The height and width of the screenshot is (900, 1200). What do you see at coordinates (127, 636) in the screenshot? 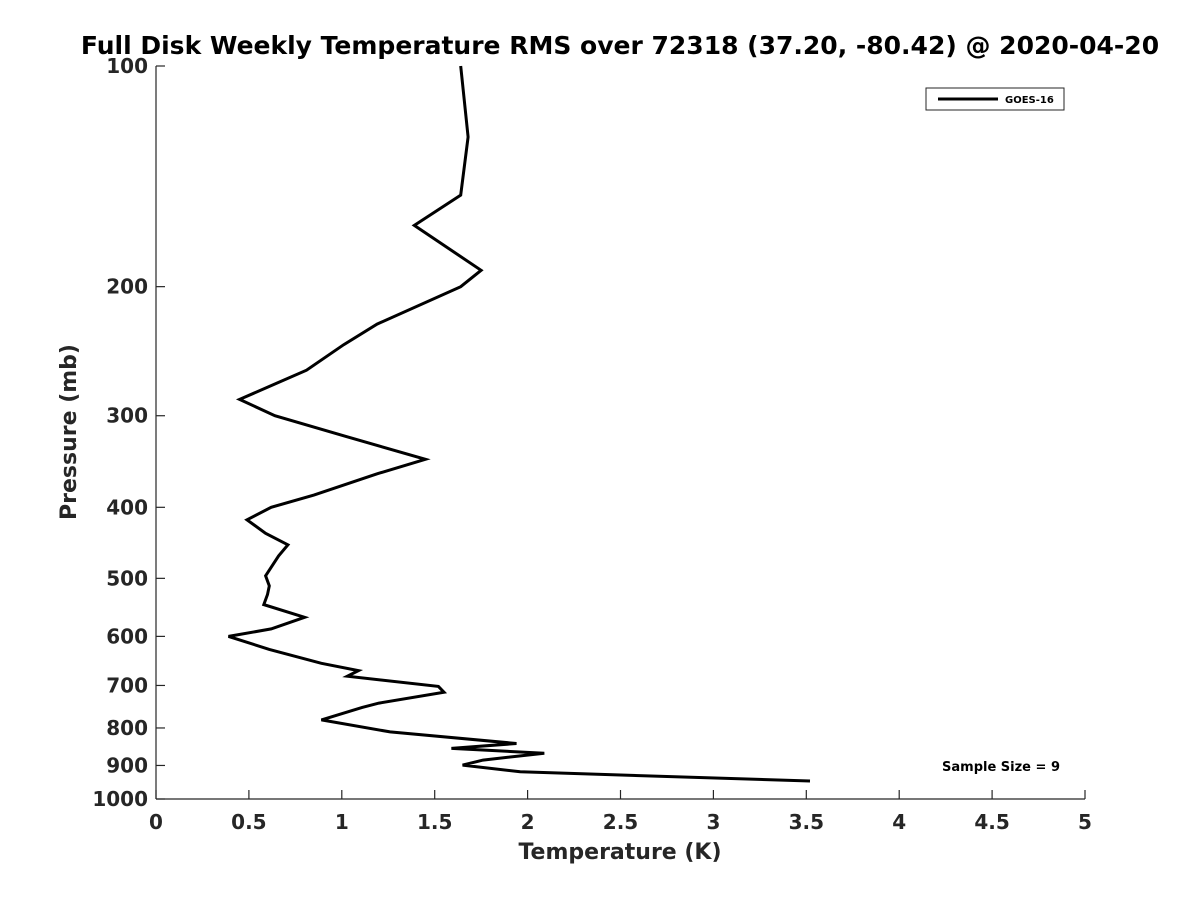
I see `y-tick-label: 600` at bounding box center [127, 636].